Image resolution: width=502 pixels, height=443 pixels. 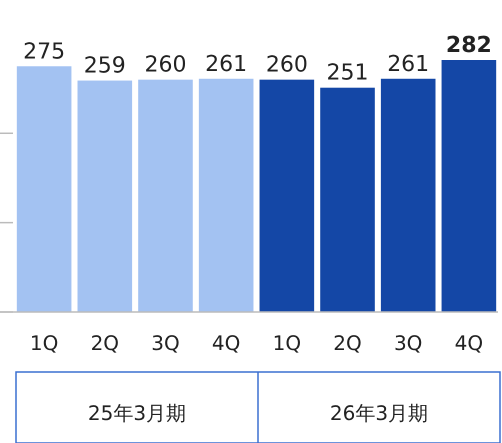 I want to click on data-label: 282, so click(x=469, y=45).